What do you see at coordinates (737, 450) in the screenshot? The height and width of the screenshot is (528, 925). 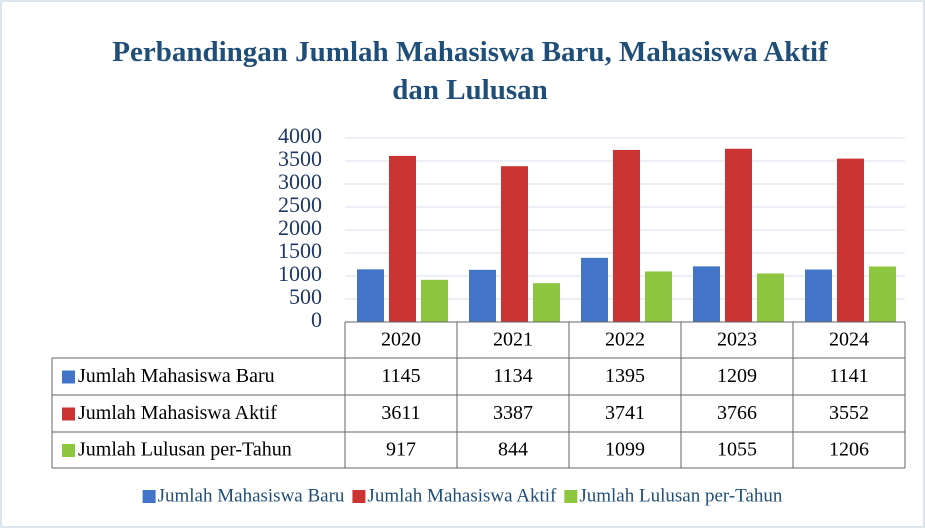 I see `table-cell: 1055` at bounding box center [737, 450].